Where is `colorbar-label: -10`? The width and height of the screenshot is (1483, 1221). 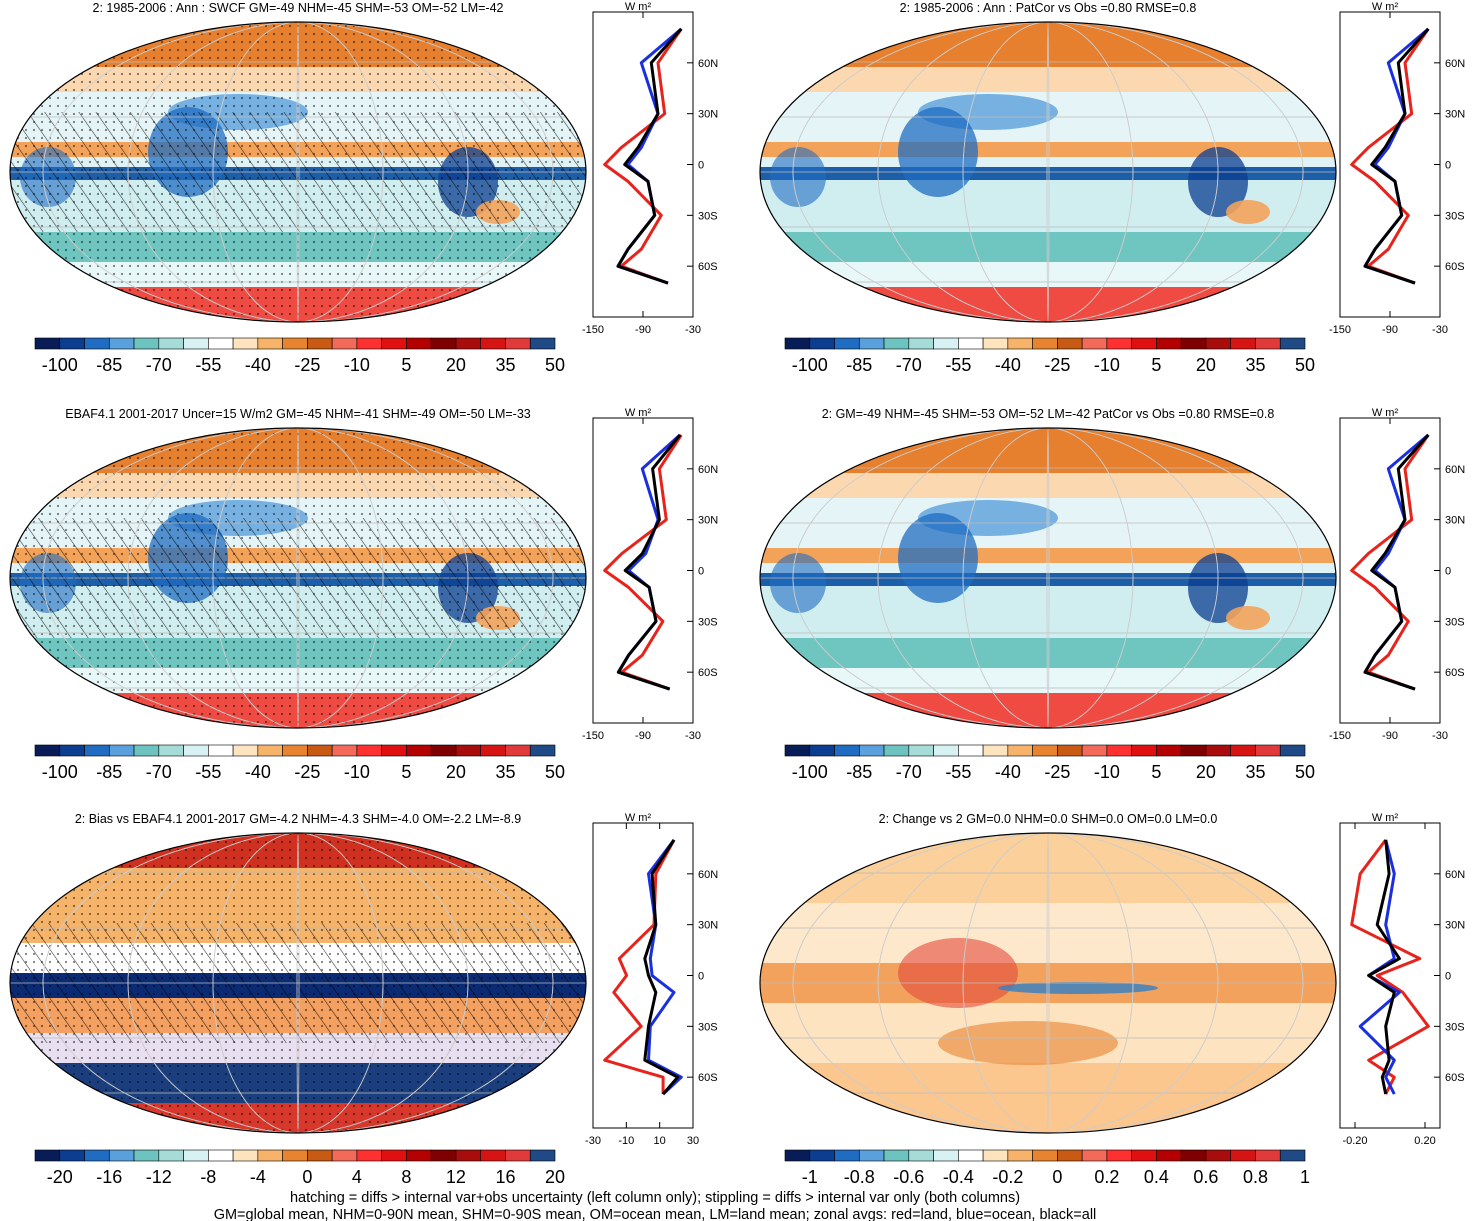
colorbar-label: -10 is located at coordinates (1107, 772).